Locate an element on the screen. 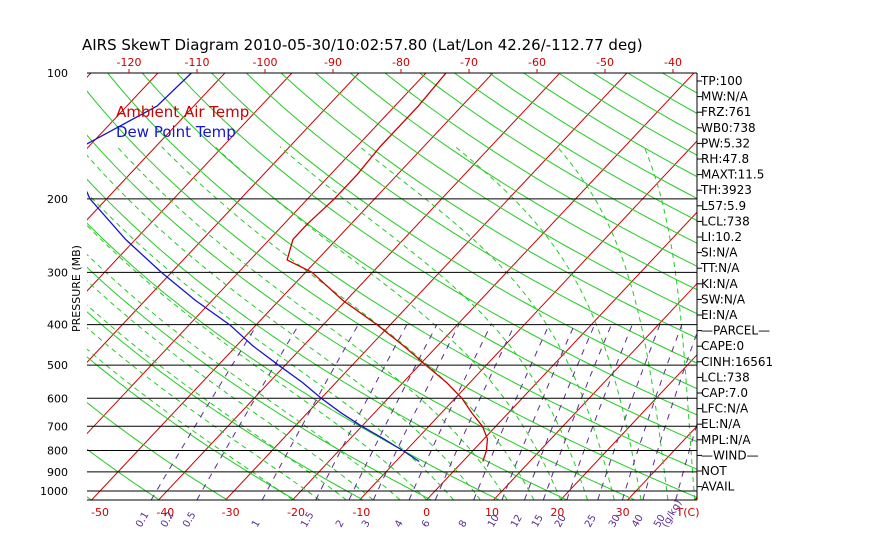 The height and width of the screenshot is (560, 870). side-panel-entry: TH:3923 is located at coordinates (726, 190).